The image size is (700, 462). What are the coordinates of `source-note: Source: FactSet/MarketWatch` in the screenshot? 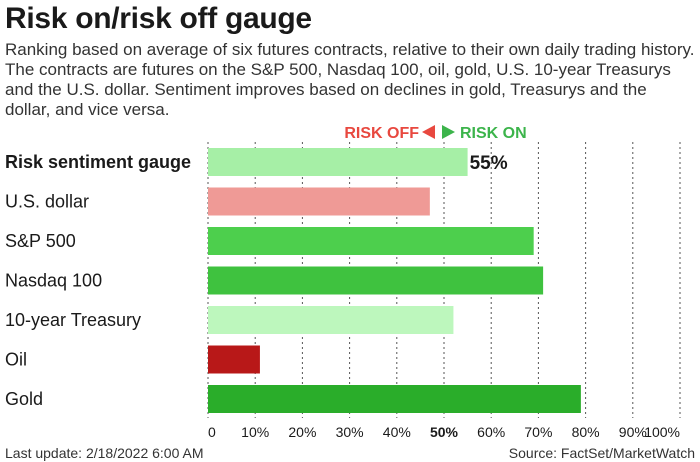 It's located at (601, 453).